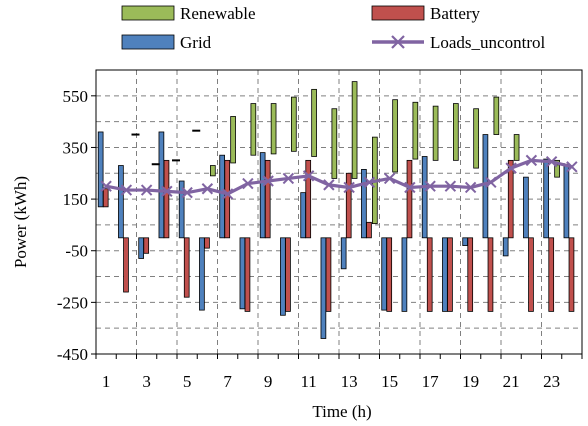 The height and width of the screenshot is (426, 588). What do you see at coordinates (487, 42) in the screenshot?
I see `legend-label-loads: Loads_uncontrol` at bounding box center [487, 42].